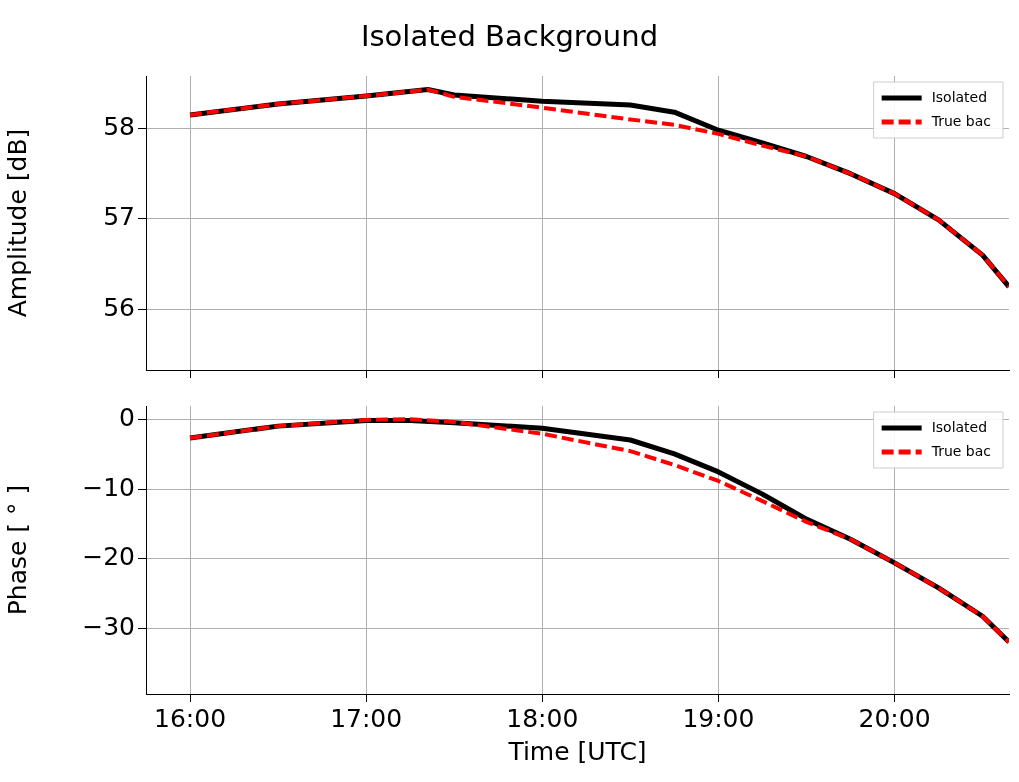  Describe the element at coordinates (119, 126) in the screenshot. I see `y-tick-label: 58` at that location.